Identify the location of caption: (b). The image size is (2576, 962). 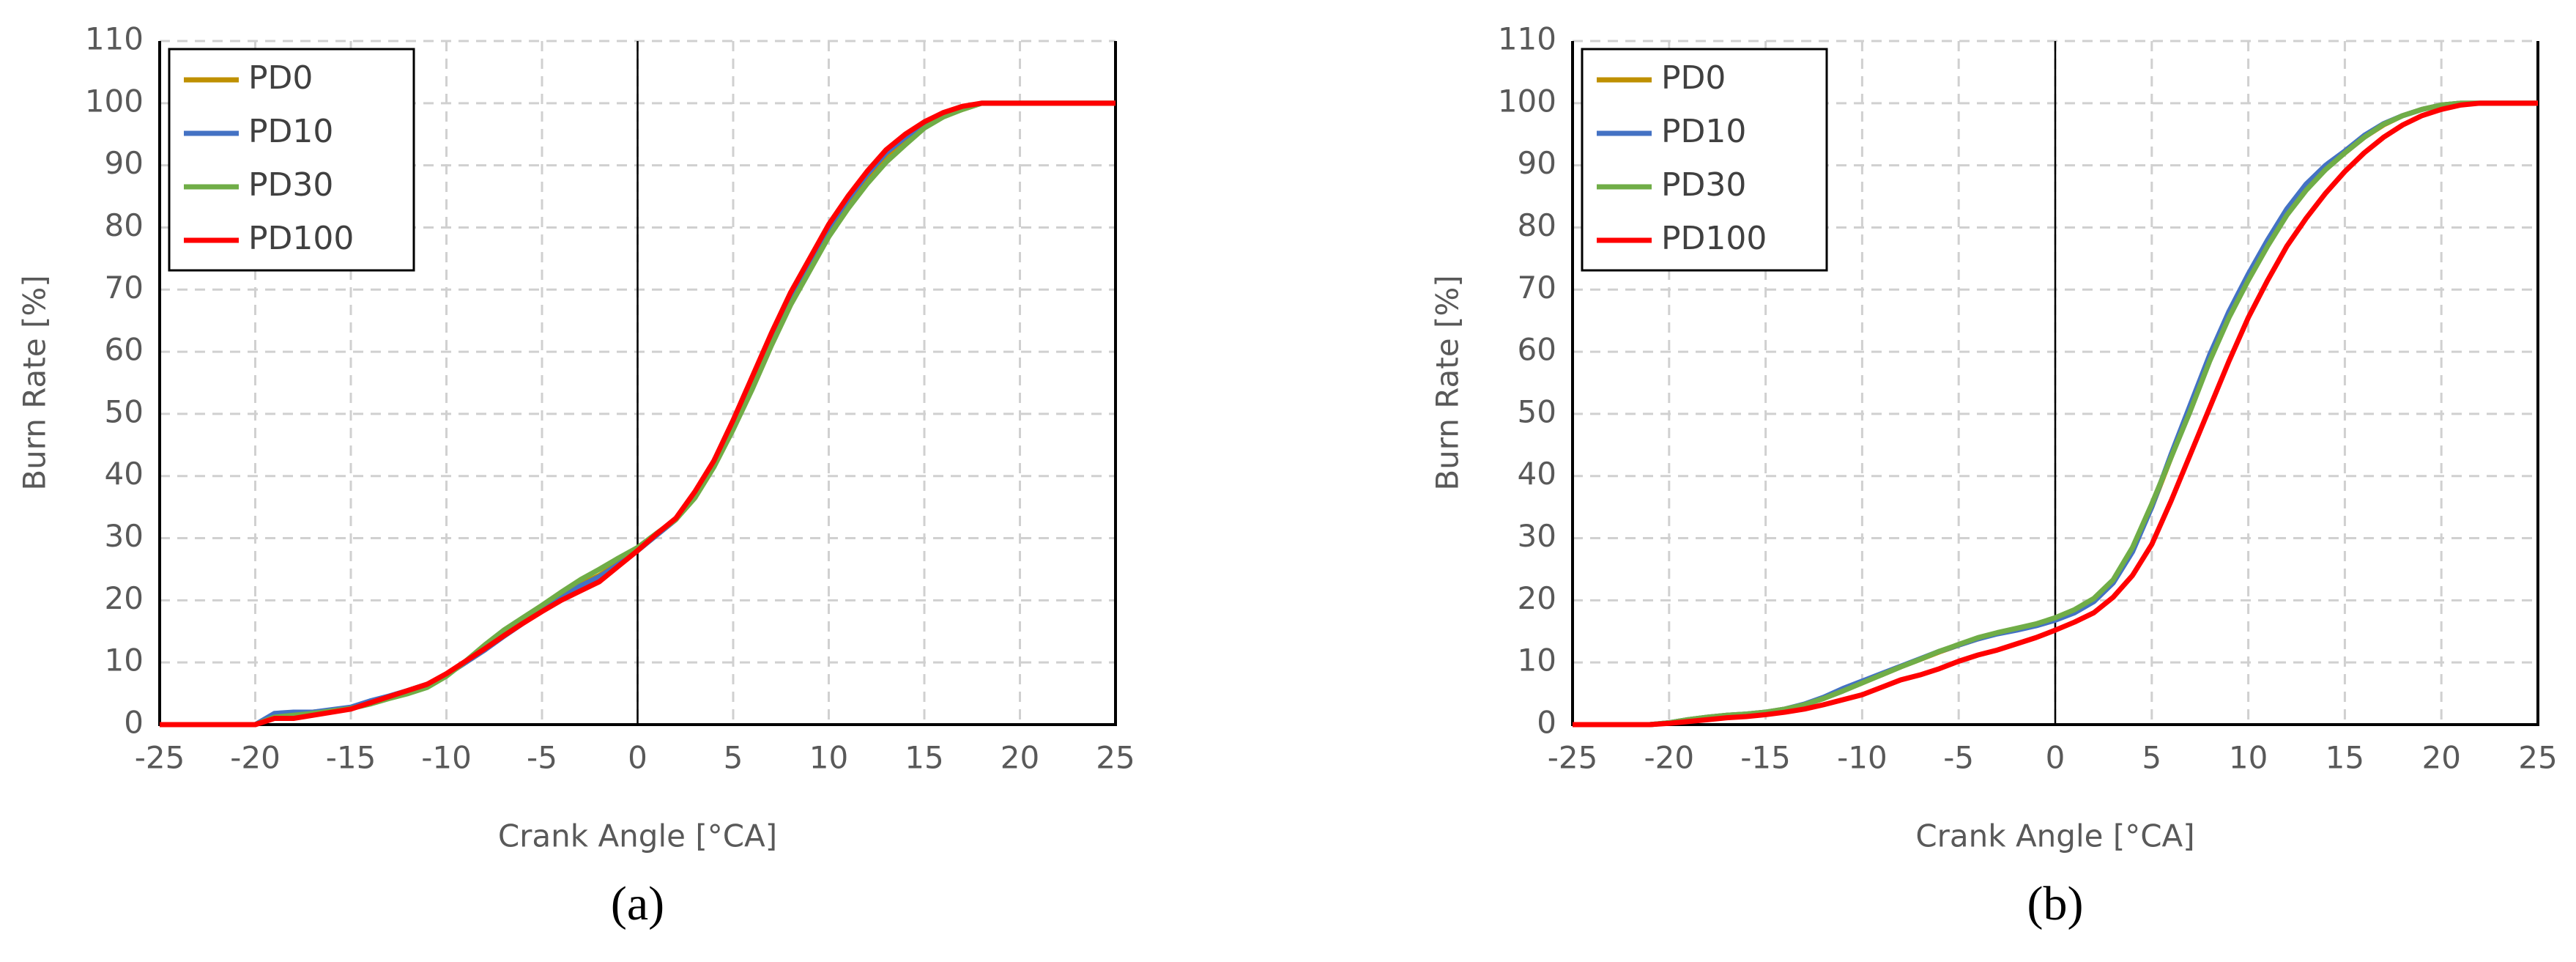
(2055, 903).